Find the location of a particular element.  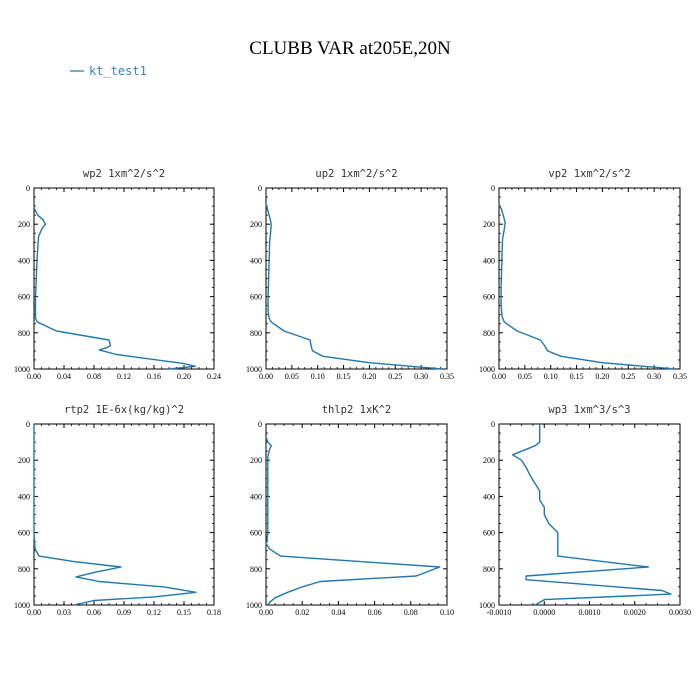

legend-label: kt_test1 is located at coordinates (118, 71).